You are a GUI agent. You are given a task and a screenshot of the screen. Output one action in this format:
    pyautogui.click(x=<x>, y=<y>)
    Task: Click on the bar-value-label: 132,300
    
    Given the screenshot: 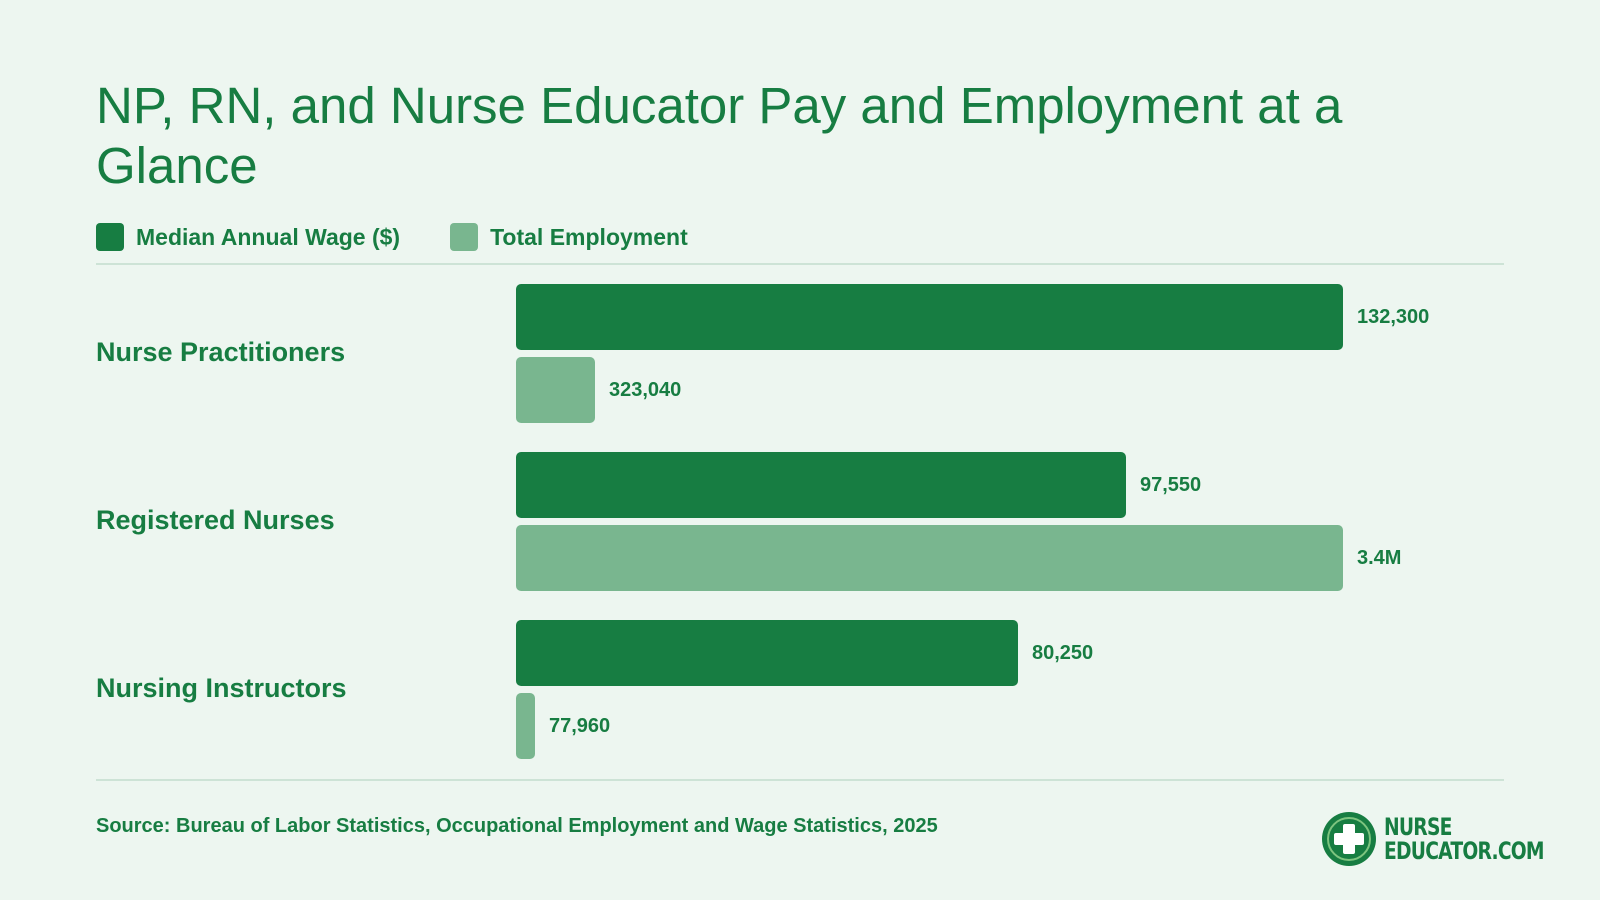 What is the action you would take?
    pyautogui.click(x=1393, y=317)
    